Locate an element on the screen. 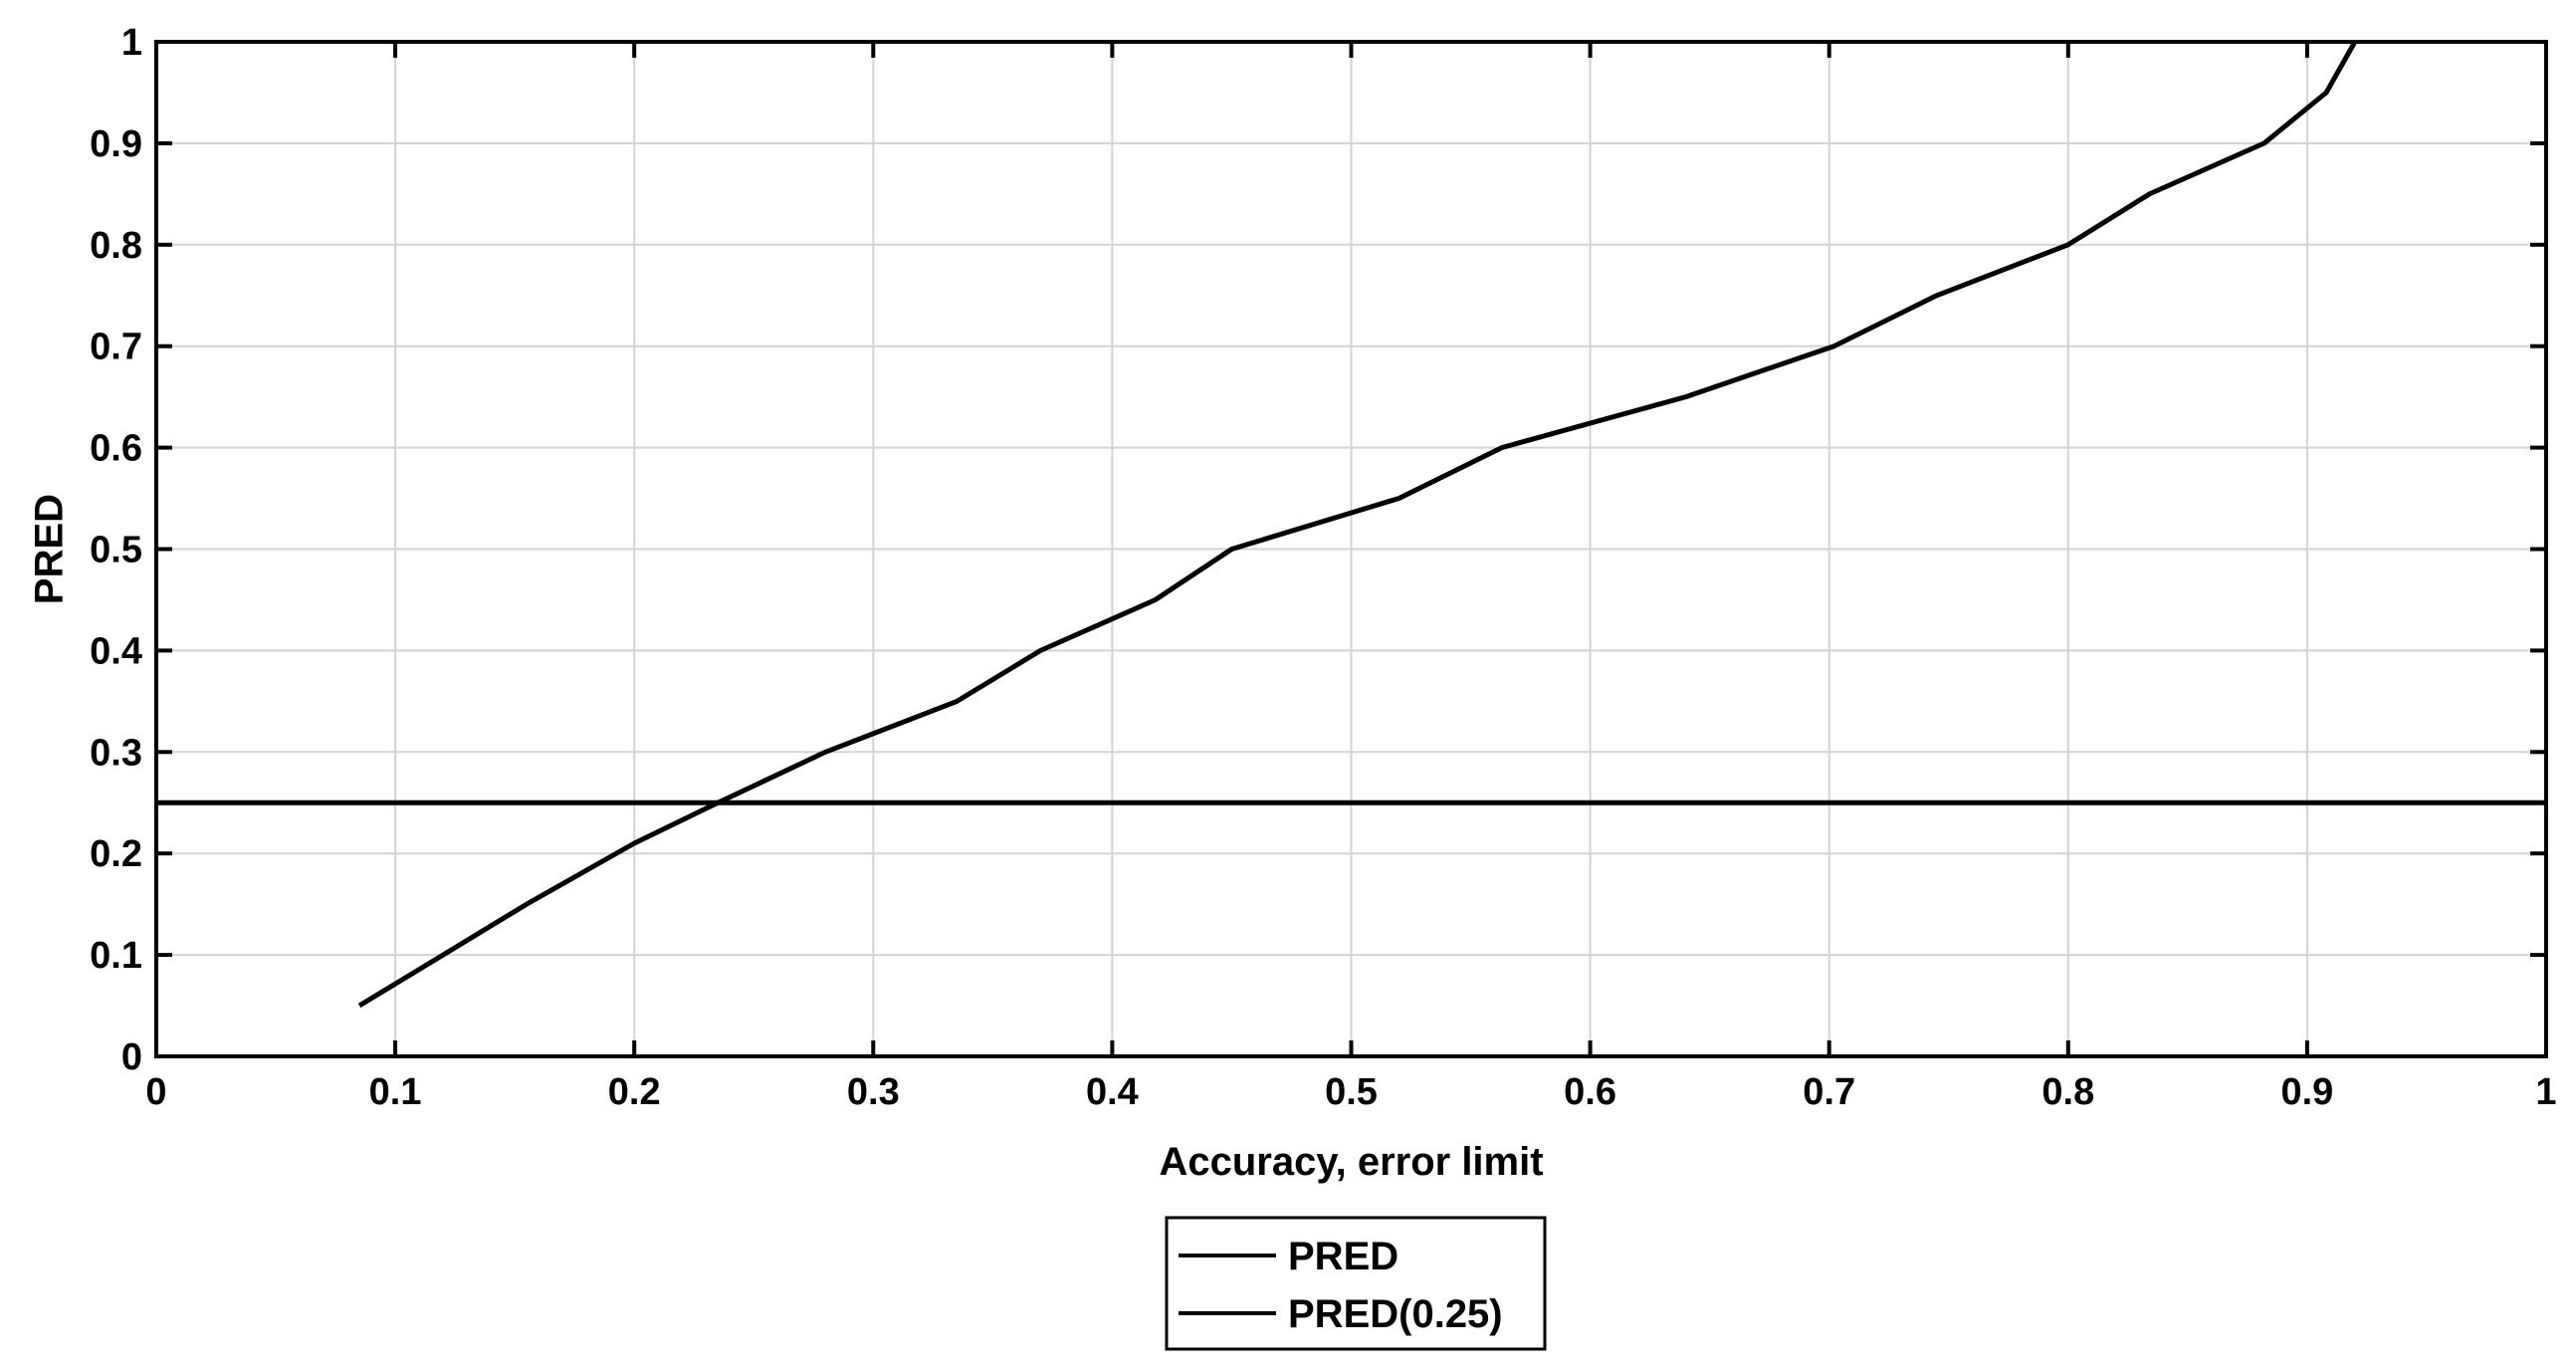  x-tick-label: 1 is located at coordinates (2545, 1092).